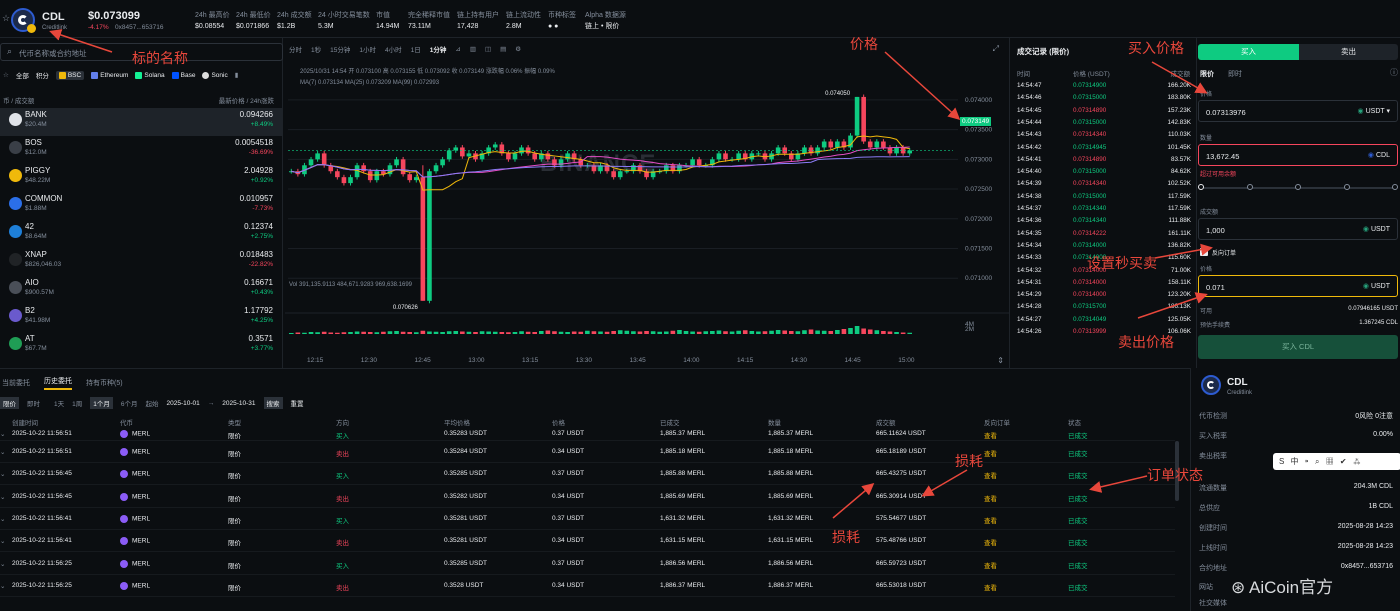 The image size is (1400, 611). What do you see at coordinates (141, 234) in the screenshot?
I see `token-row: 42 $8.64M 0.12374 +2.75%` at bounding box center [141, 234].